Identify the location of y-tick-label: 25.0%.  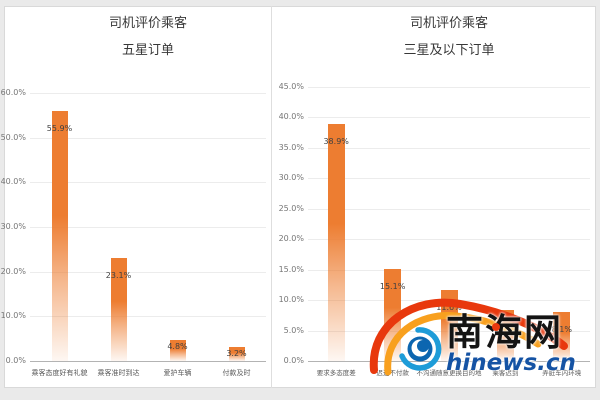
(291, 208).